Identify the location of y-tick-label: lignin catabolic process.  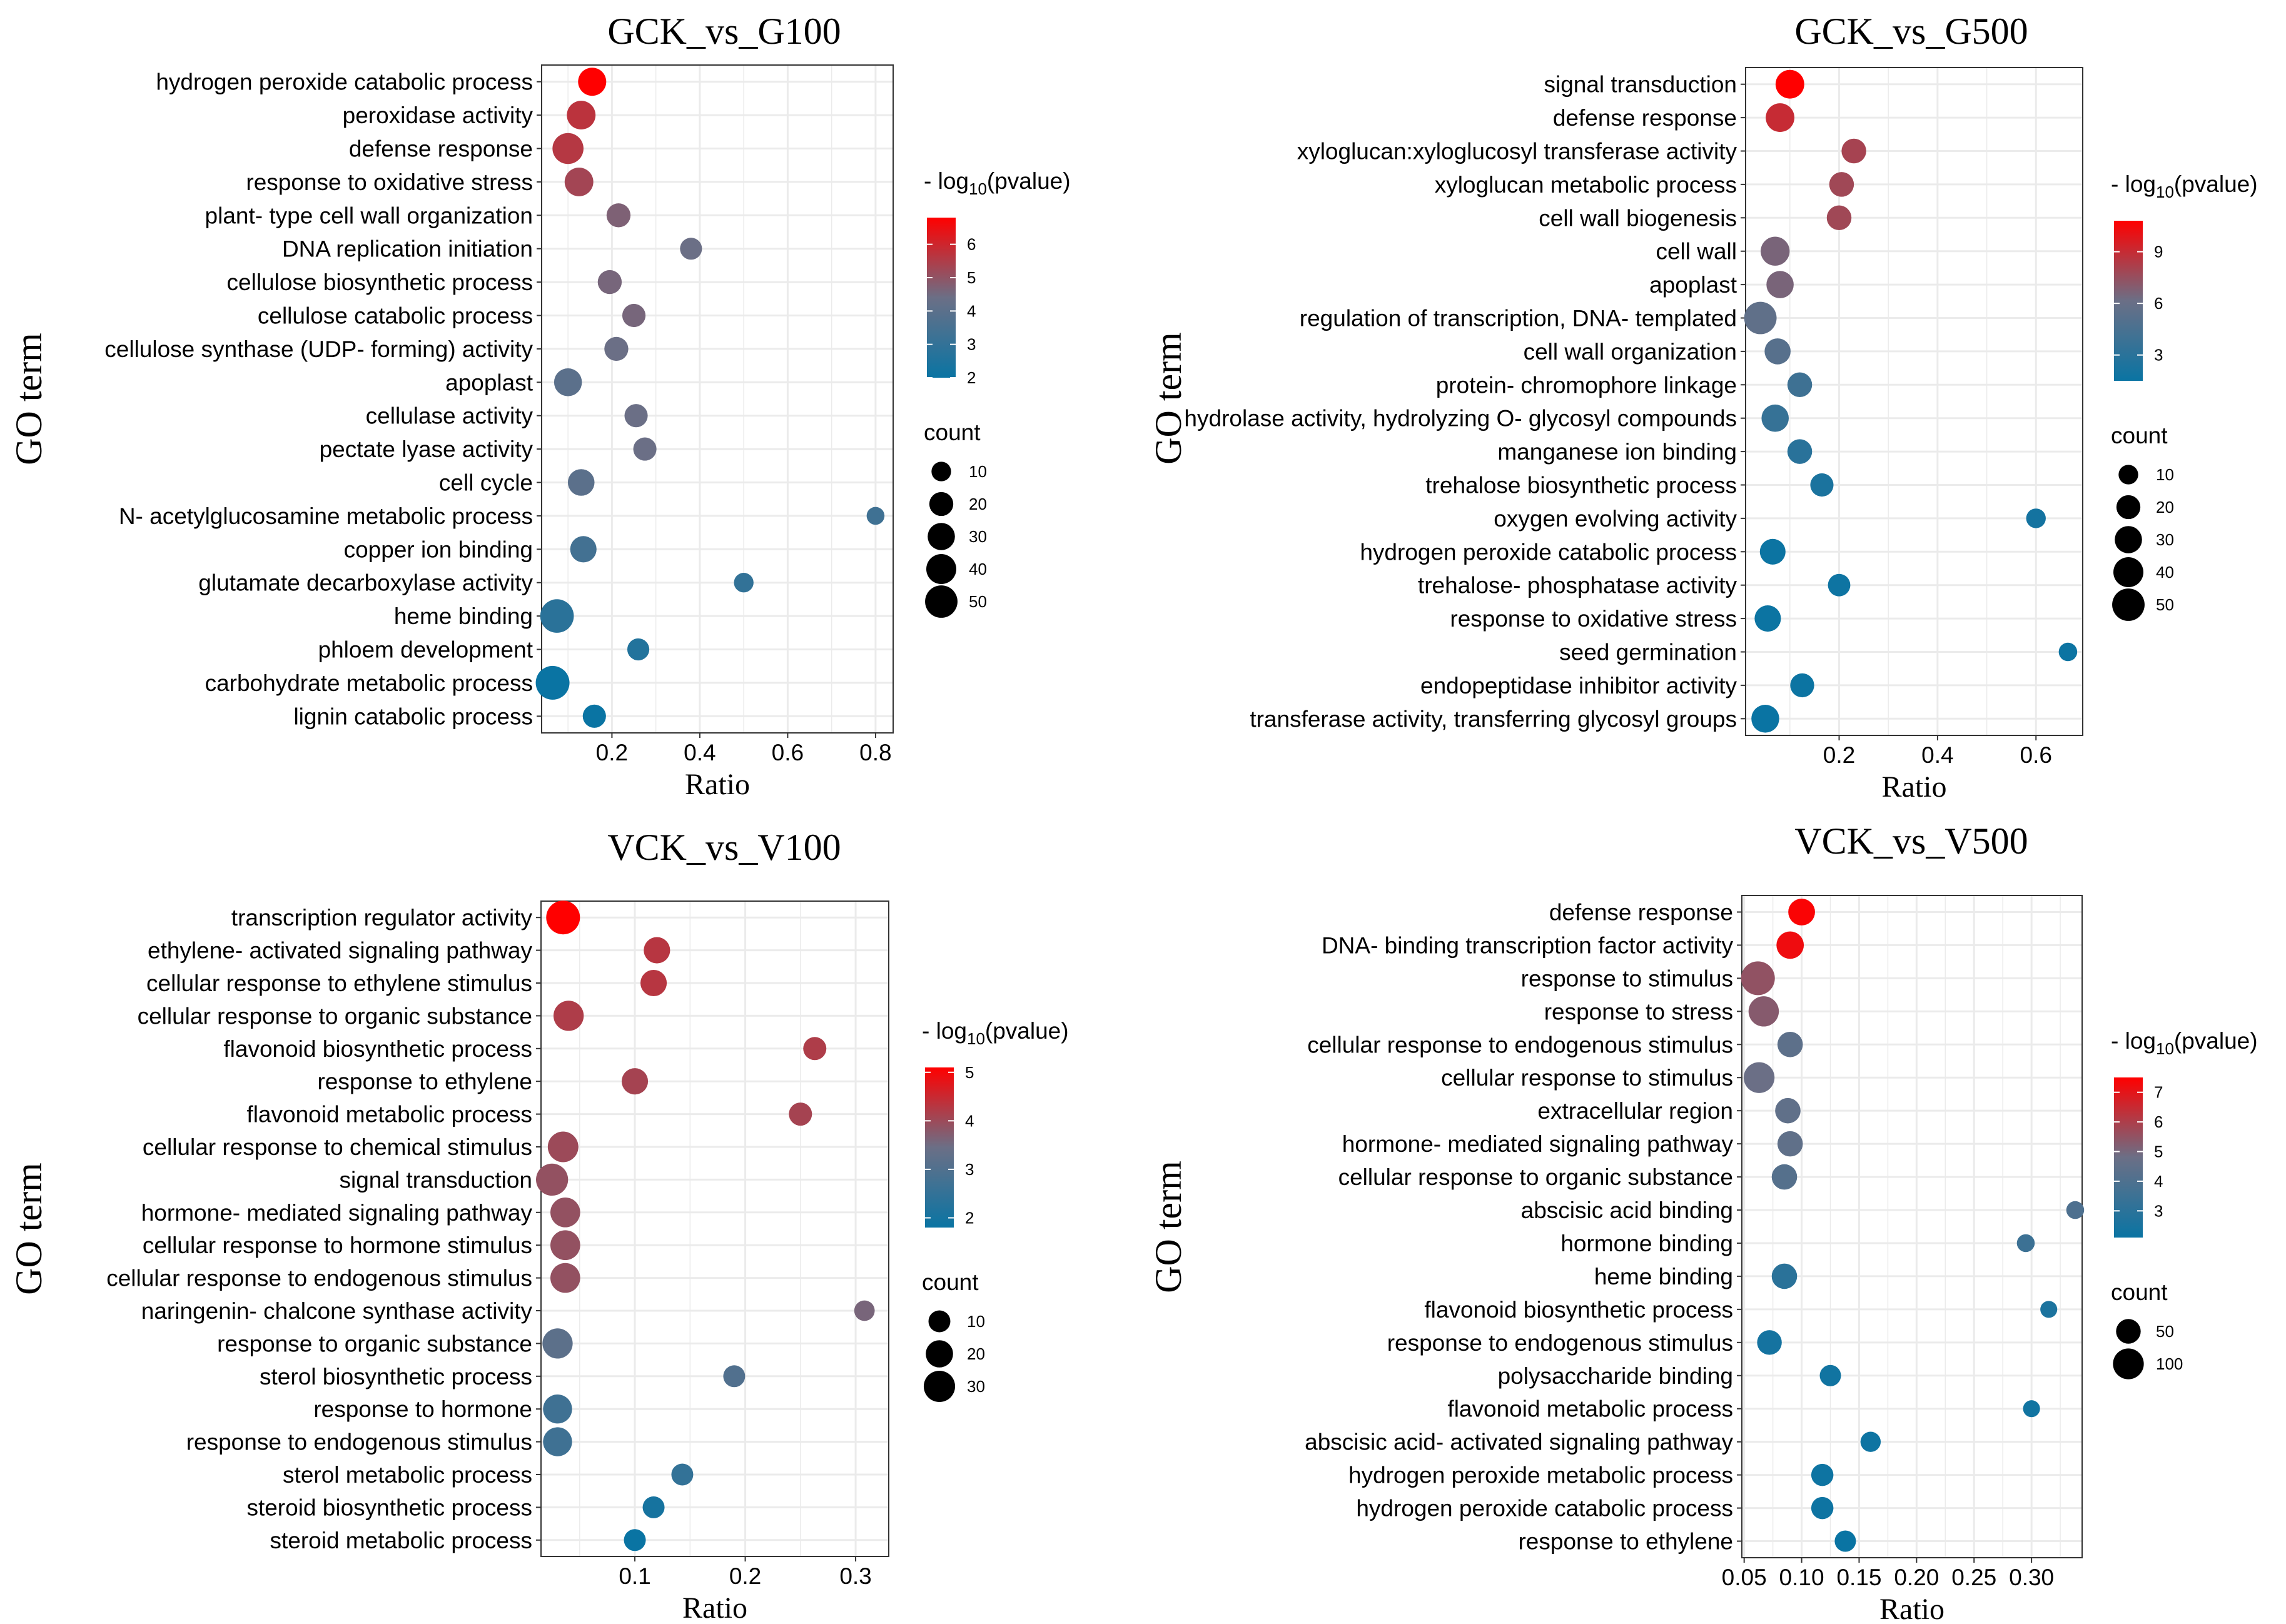
(413, 716).